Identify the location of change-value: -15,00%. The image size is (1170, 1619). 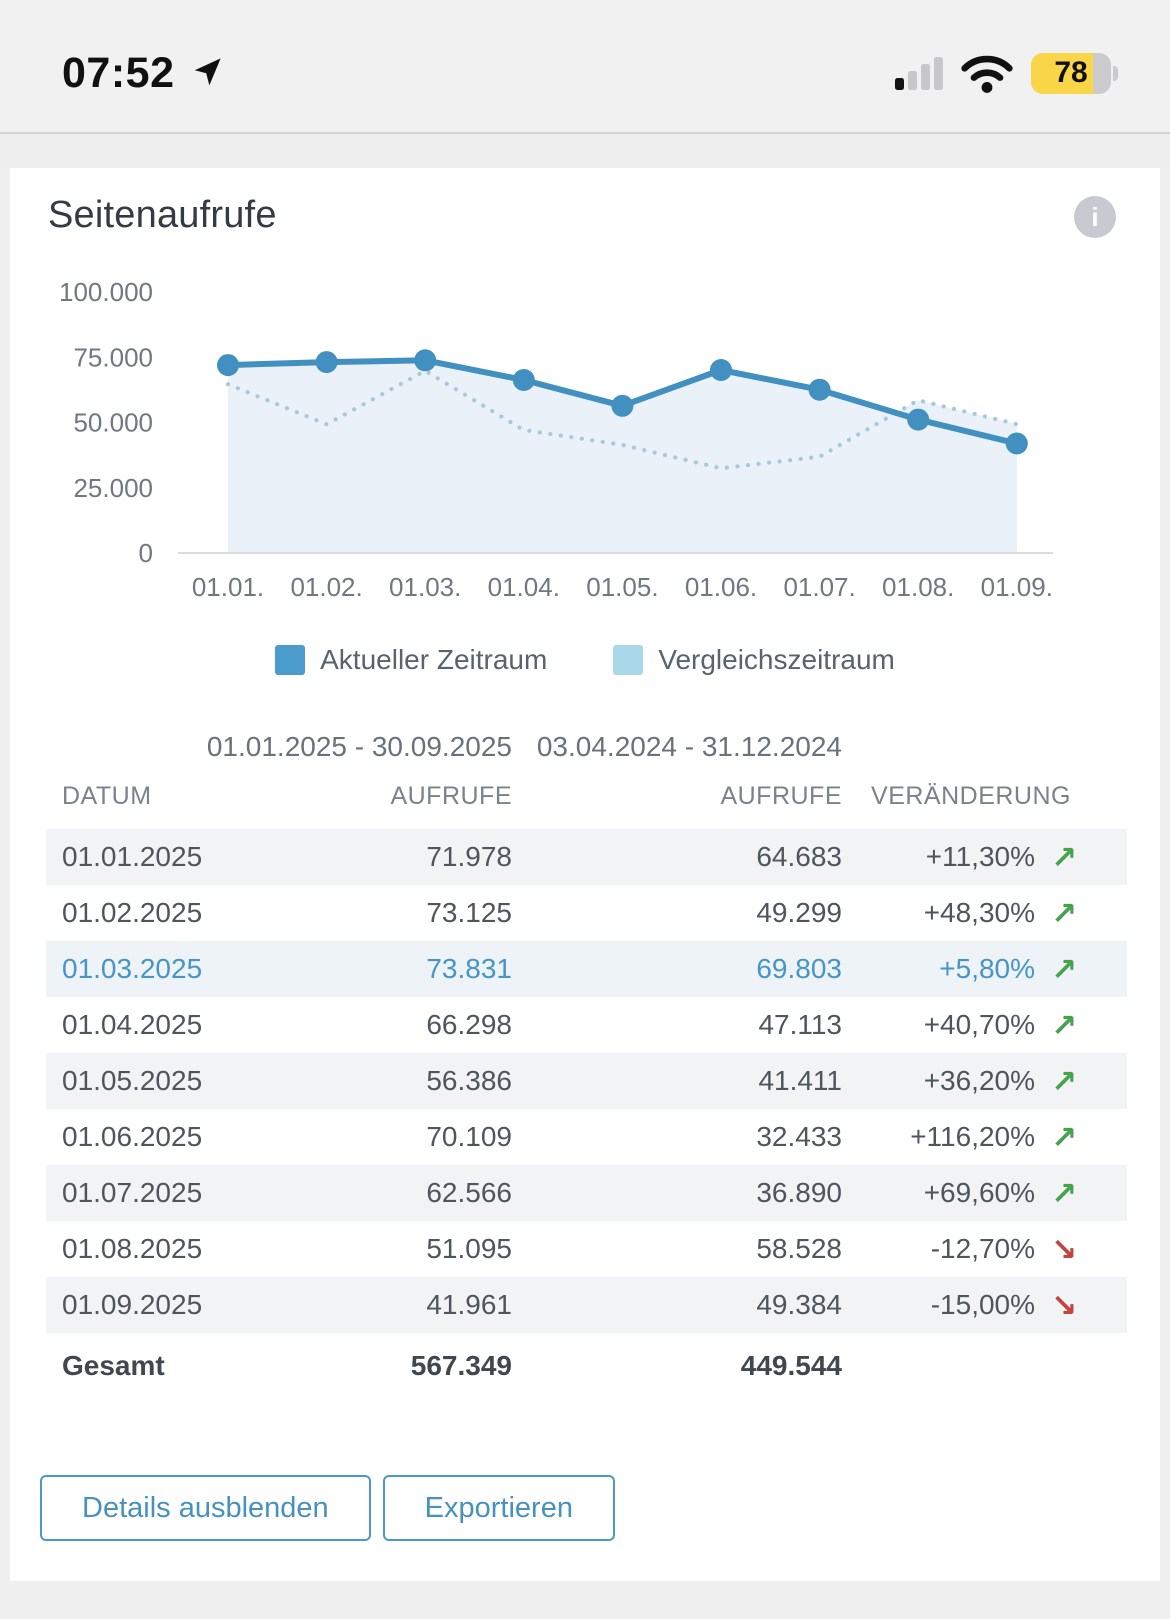
(983, 1304).